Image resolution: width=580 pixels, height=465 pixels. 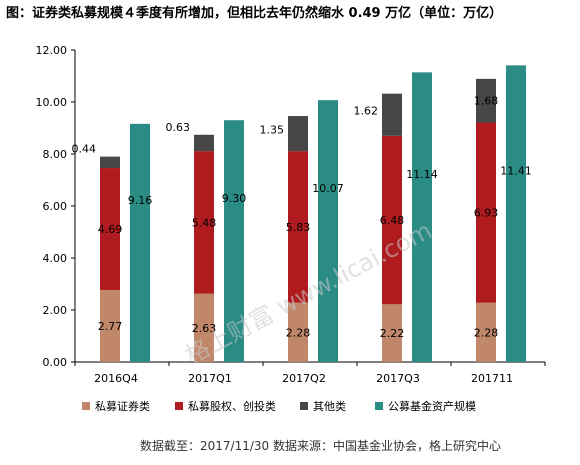 What do you see at coordinates (234, 198) in the screenshot?
I see `data-label-fund: 9.30` at bounding box center [234, 198].